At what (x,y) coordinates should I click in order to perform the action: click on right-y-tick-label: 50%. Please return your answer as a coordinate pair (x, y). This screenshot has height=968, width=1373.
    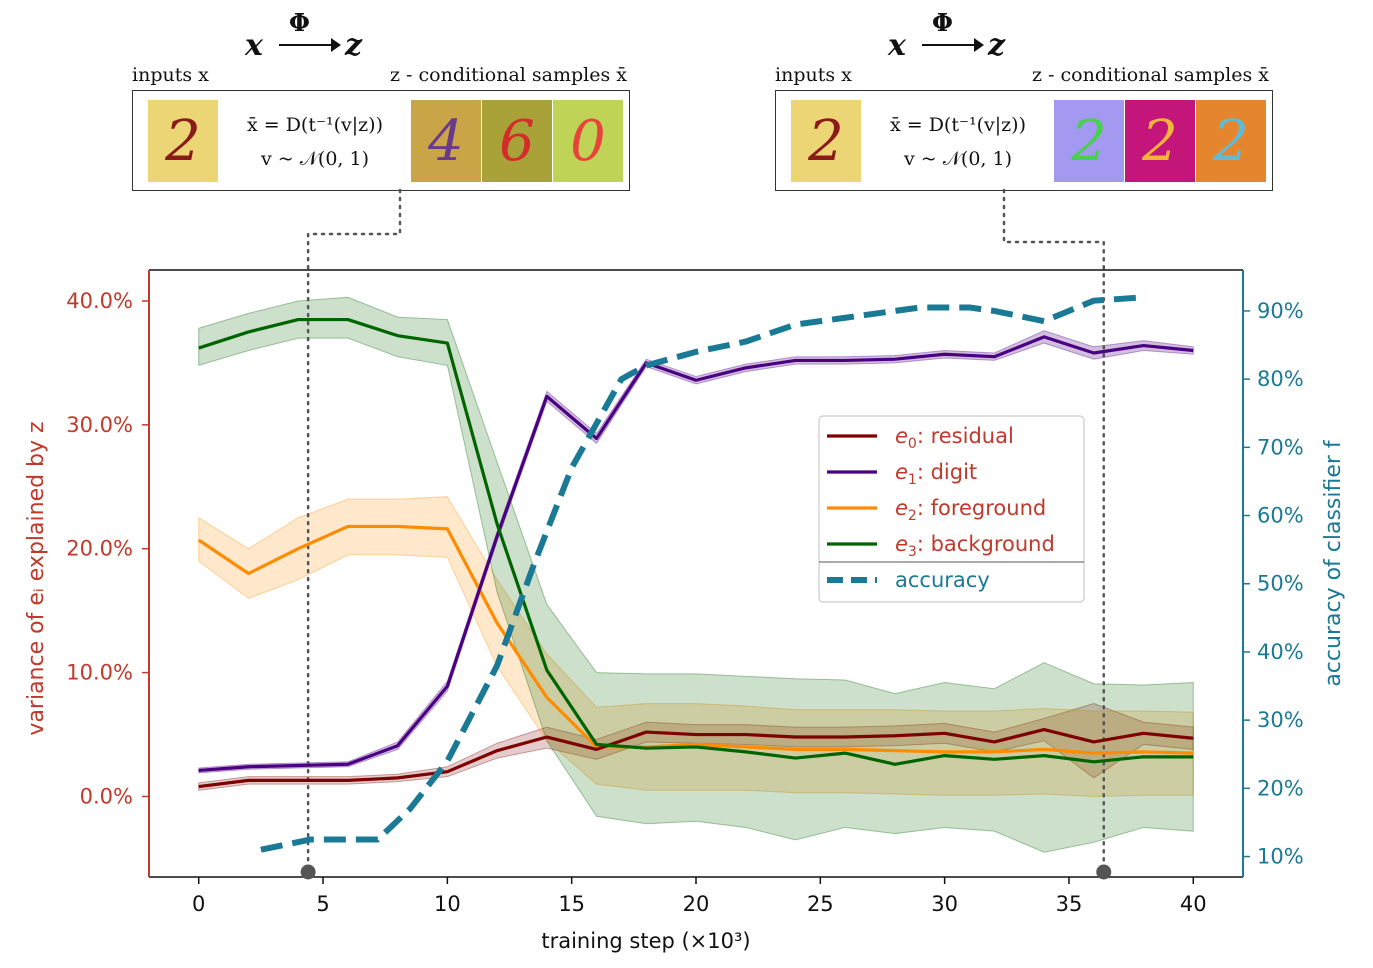
    Looking at the image, I should click on (1280, 584).